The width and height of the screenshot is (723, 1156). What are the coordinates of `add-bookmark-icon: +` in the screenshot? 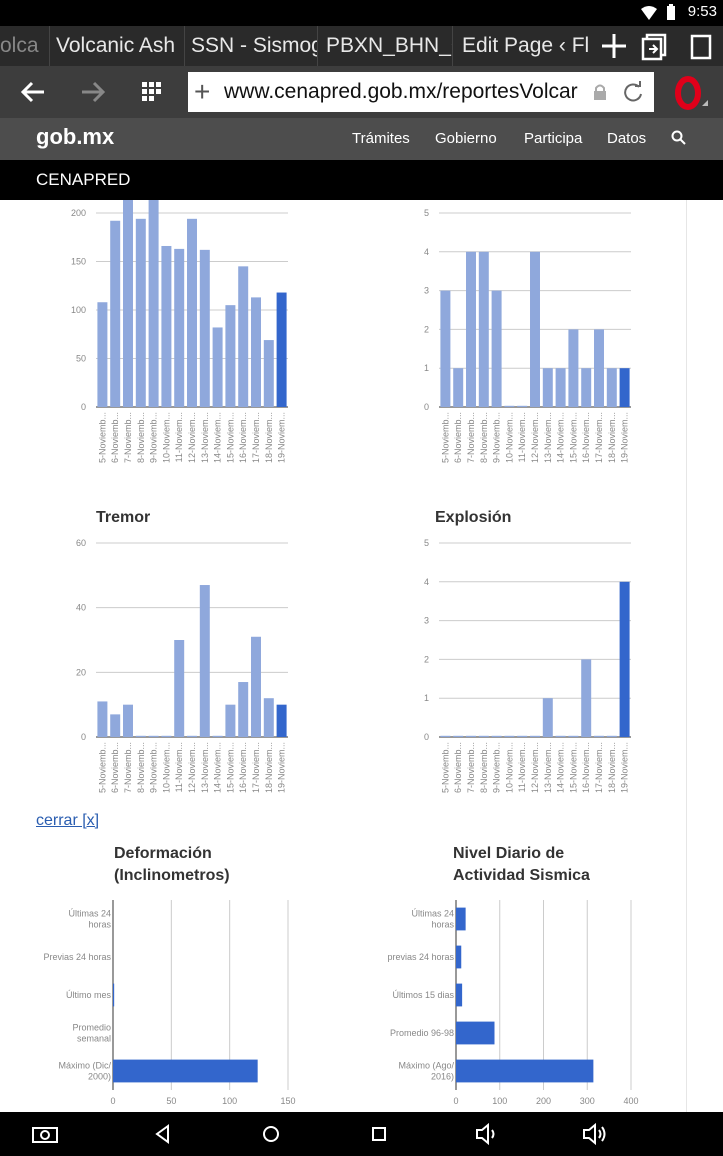 It's located at (202, 91).